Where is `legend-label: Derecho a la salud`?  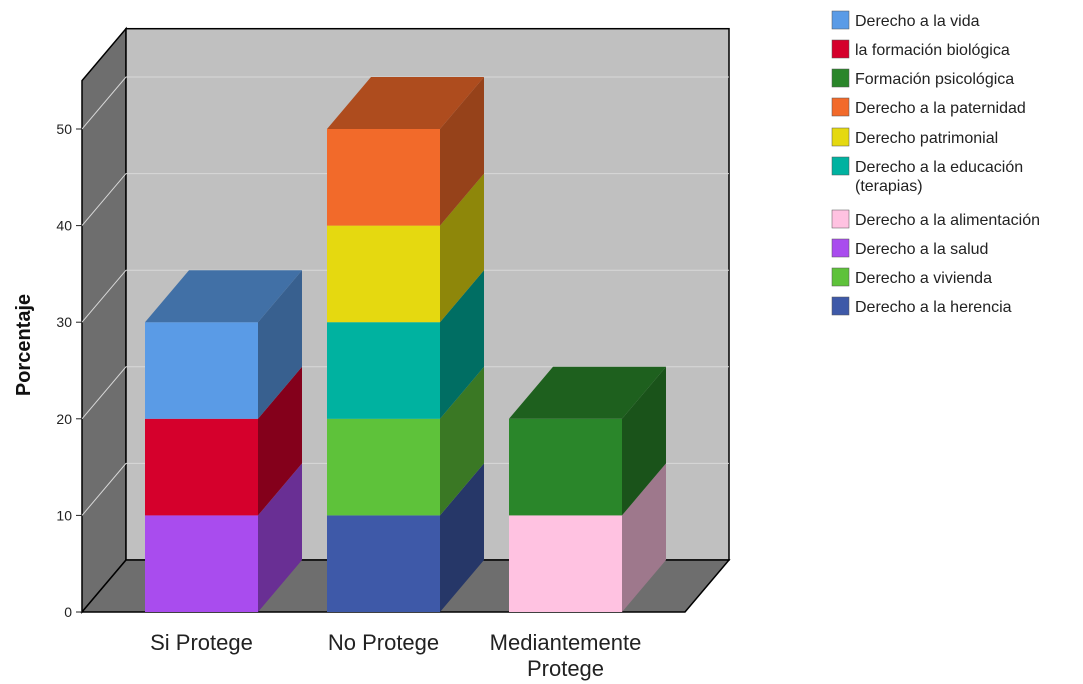
legend-label: Derecho a la salud is located at coordinates (921, 249).